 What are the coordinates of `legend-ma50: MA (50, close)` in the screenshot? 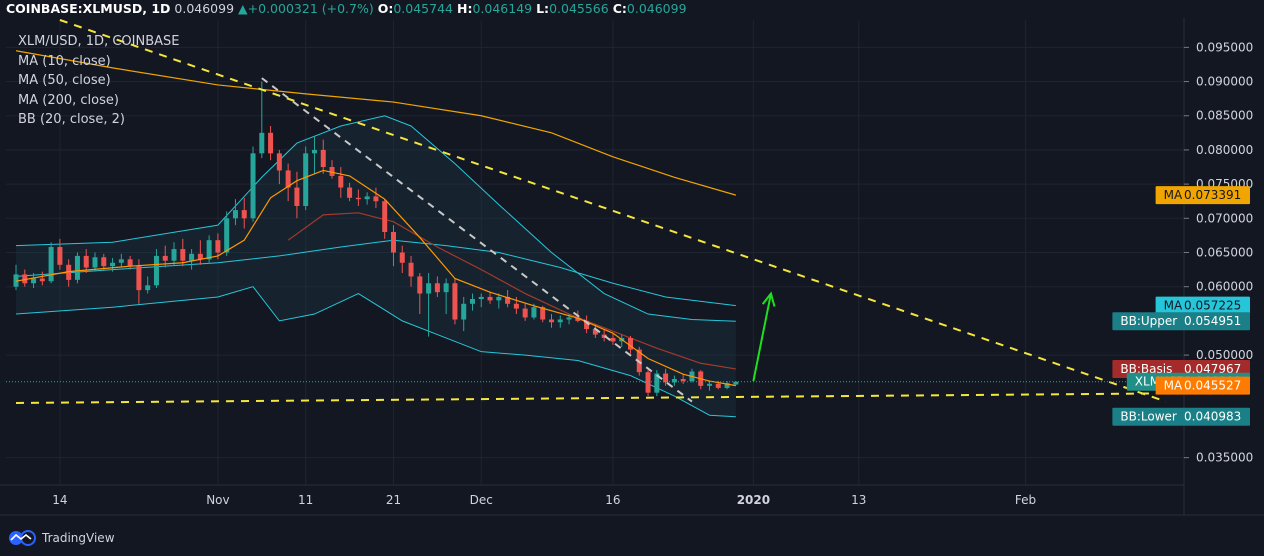 It's located at (64, 80).